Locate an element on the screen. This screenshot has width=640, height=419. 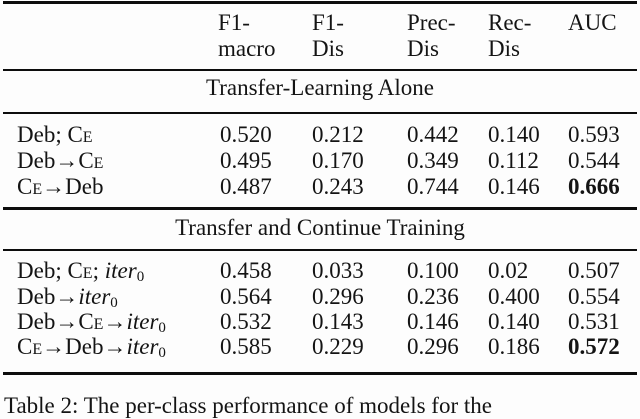
column-header: macro is located at coordinates (247, 48).